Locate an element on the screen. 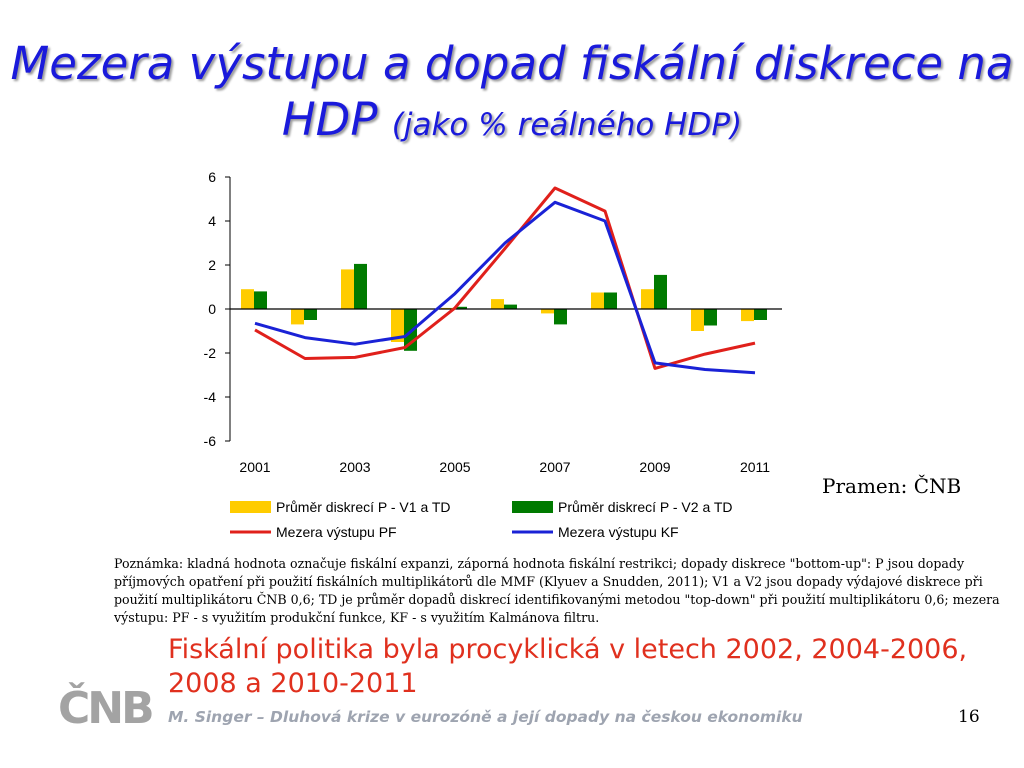  x-tick-label: 2005 is located at coordinates (454, 467).